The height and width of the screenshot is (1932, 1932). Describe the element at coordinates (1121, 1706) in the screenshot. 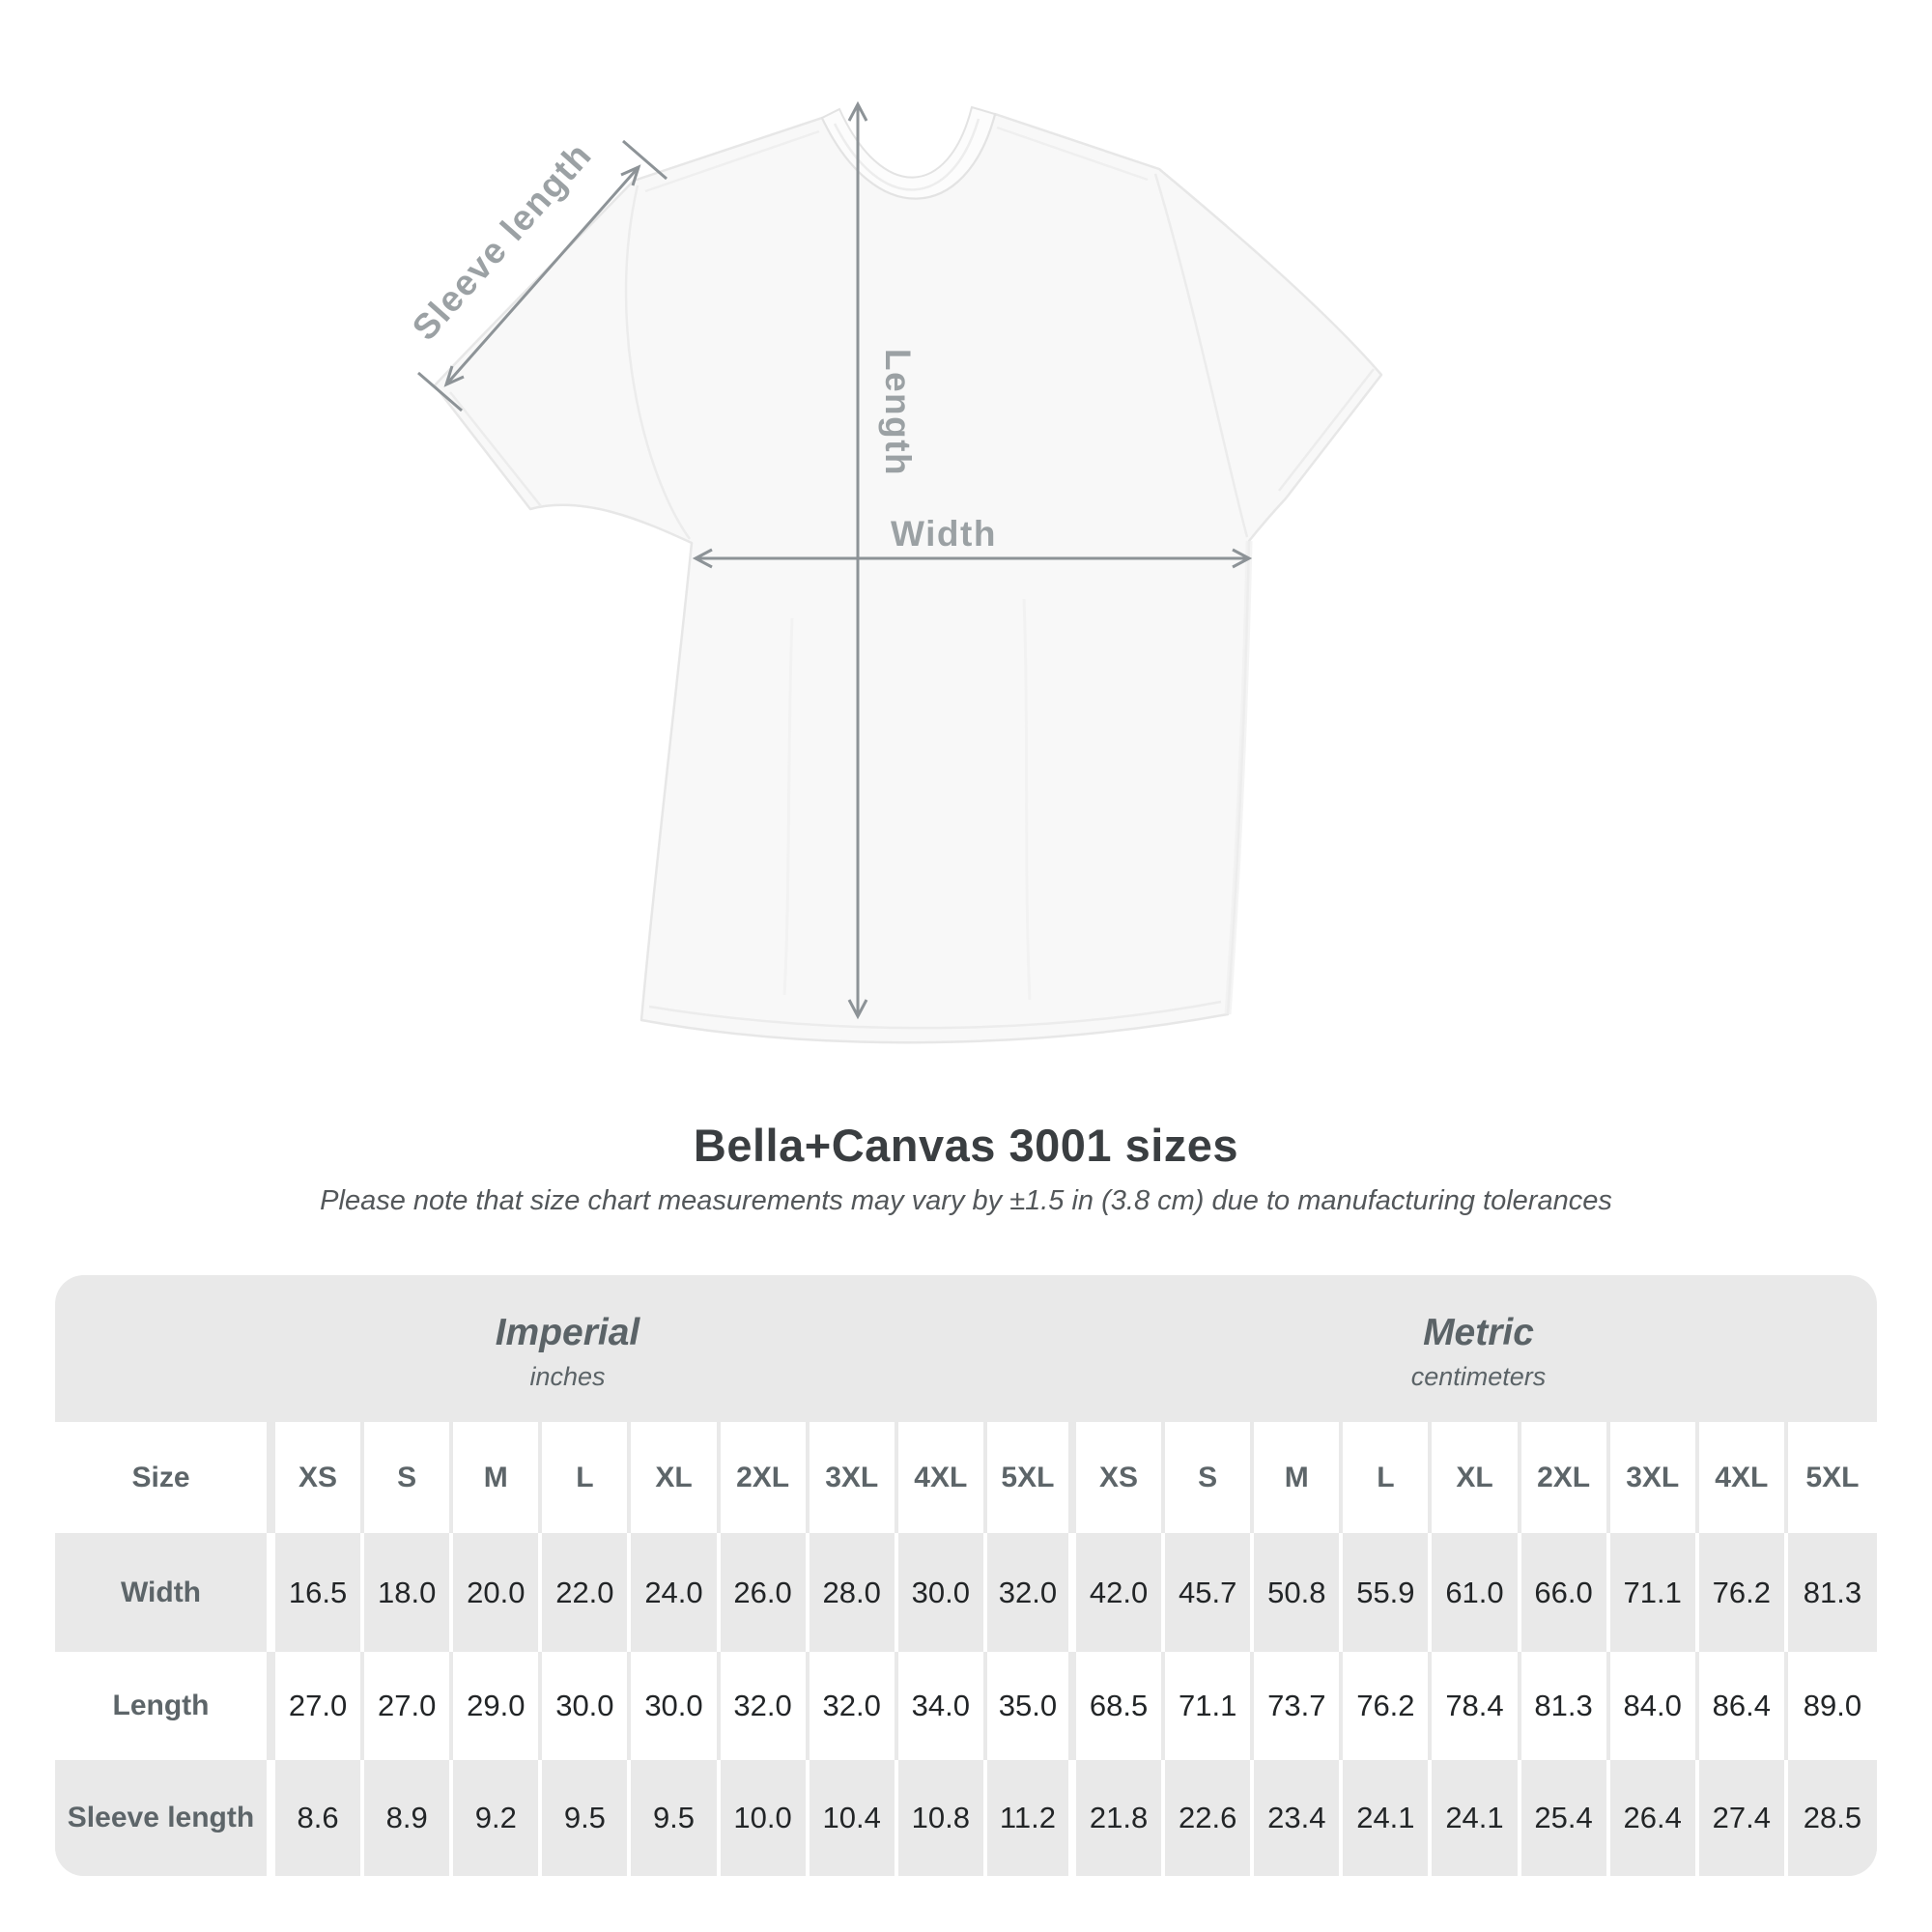

I see `metric-value-cell: 68.5` at that location.